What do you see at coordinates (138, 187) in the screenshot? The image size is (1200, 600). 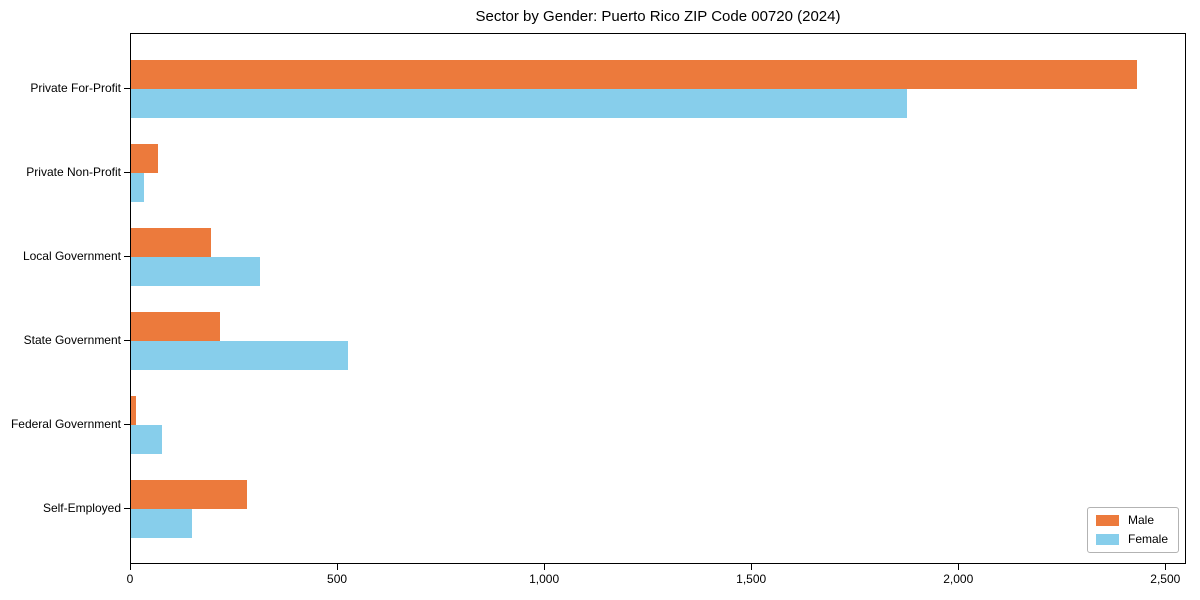 I see `bar-female-private-non-profit` at bounding box center [138, 187].